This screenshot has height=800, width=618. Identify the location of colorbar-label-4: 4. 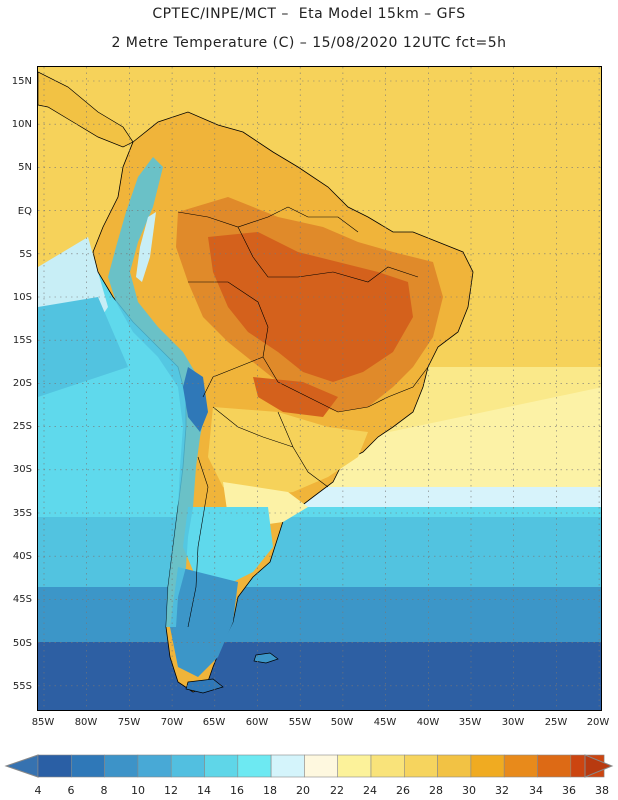
(38, 790).